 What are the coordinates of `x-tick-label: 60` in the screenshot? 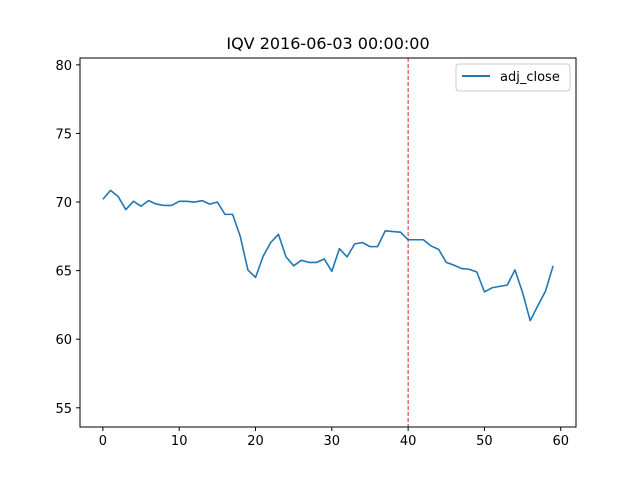 It's located at (560, 441).